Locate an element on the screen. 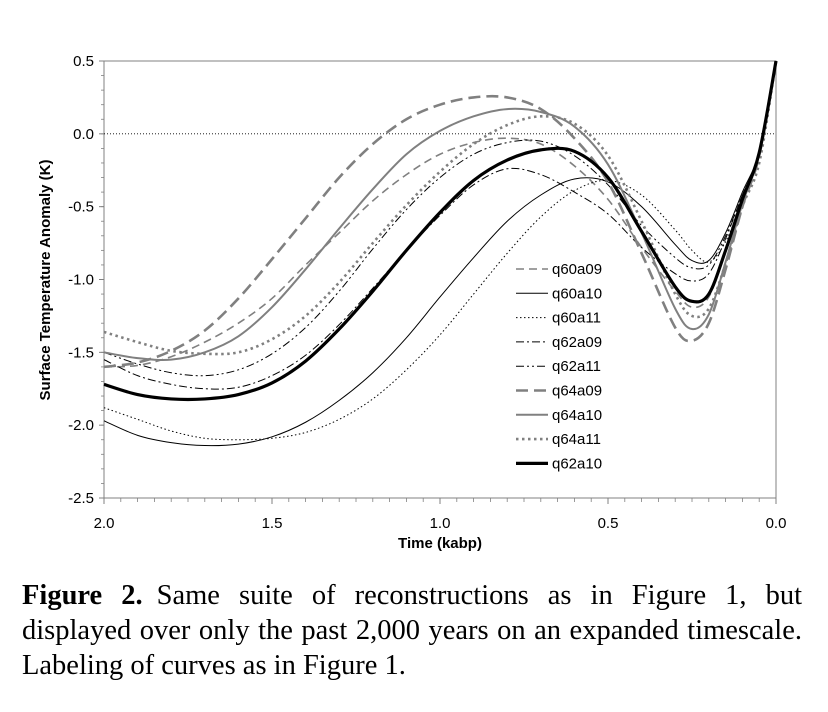 The image size is (828, 712). y-tick-label: 0.0 is located at coordinates (83, 134).